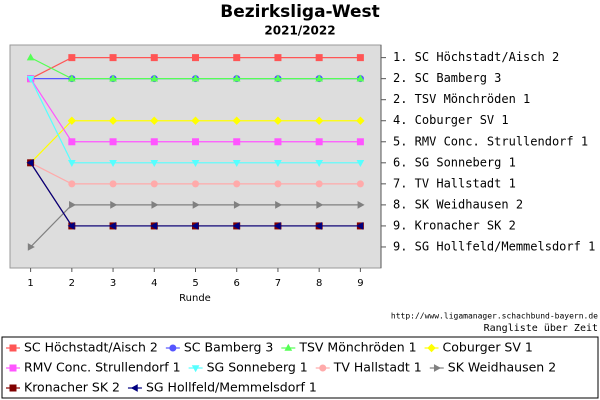 The height and width of the screenshot is (400, 600). Describe the element at coordinates (454, 162) in the screenshot. I see `y-tick-label: 6. SG Sonneberg 1` at that location.